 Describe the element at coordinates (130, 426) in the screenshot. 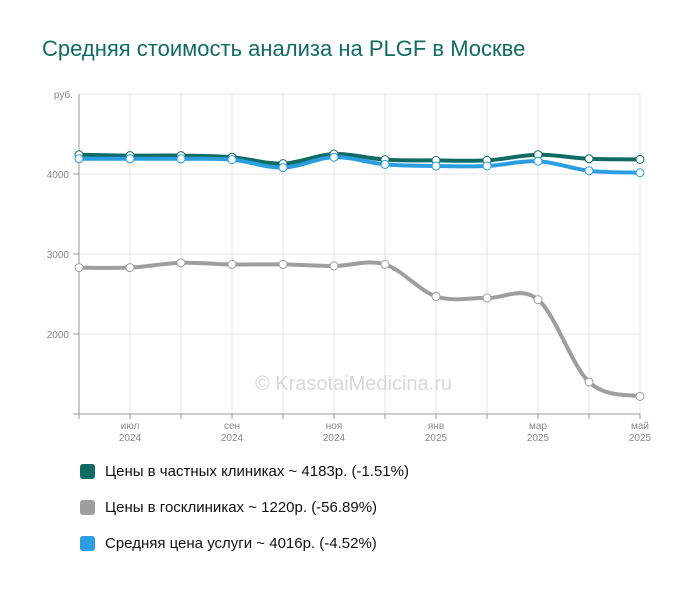

I see `x-tick-label: июл` at that location.